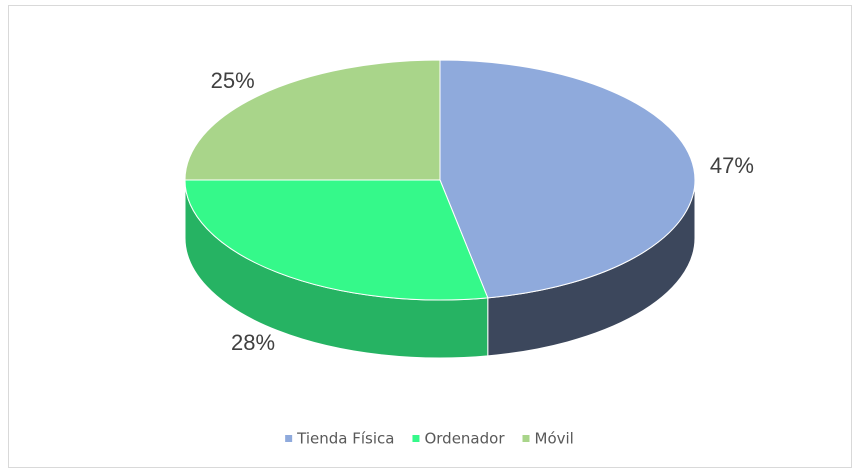 The width and height of the screenshot is (862, 473). What do you see at coordinates (554, 439) in the screenshot?
I see `legend-label: Móvil` at bounding box center [554, 439].